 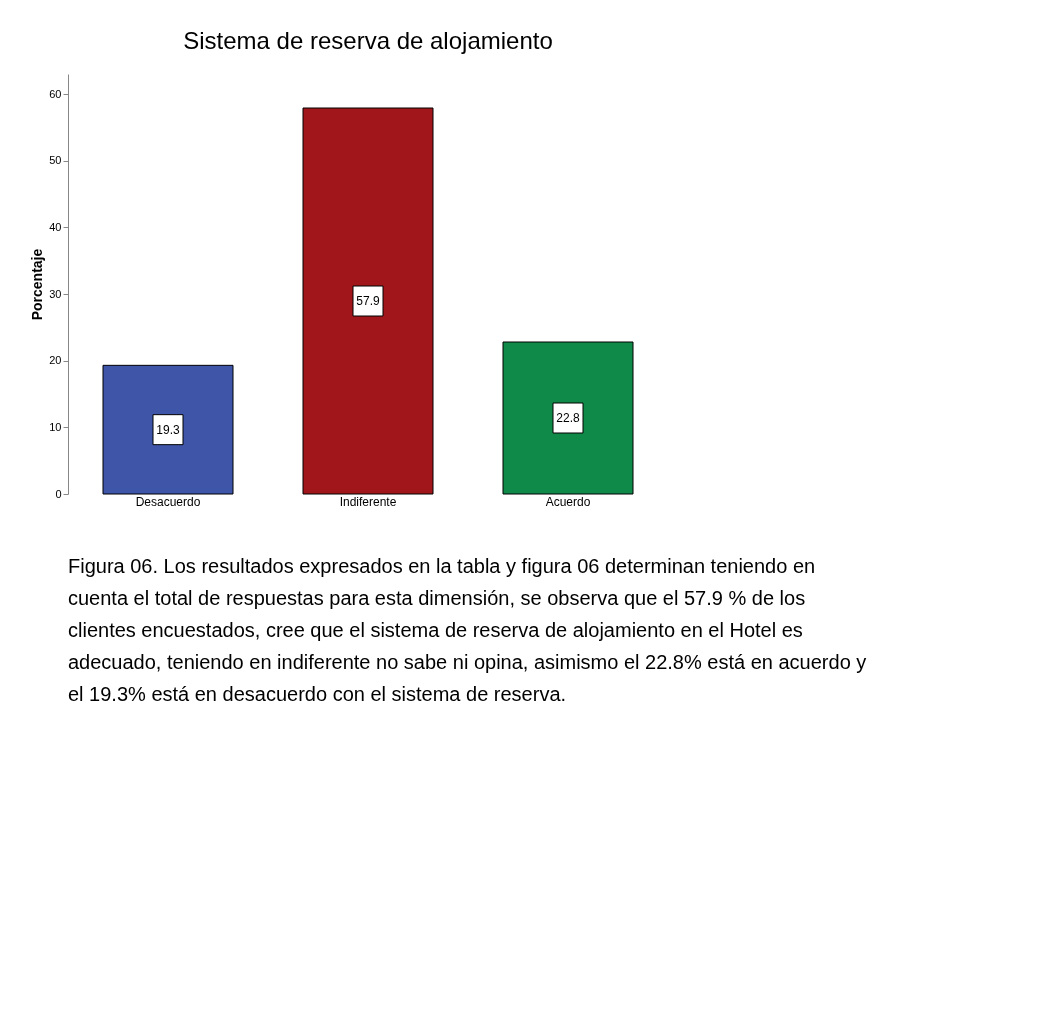 What do you see at coordinates (58, 493) in the screenshot?
I see `y-tick-label: 0` at bounding box center [58, 493].